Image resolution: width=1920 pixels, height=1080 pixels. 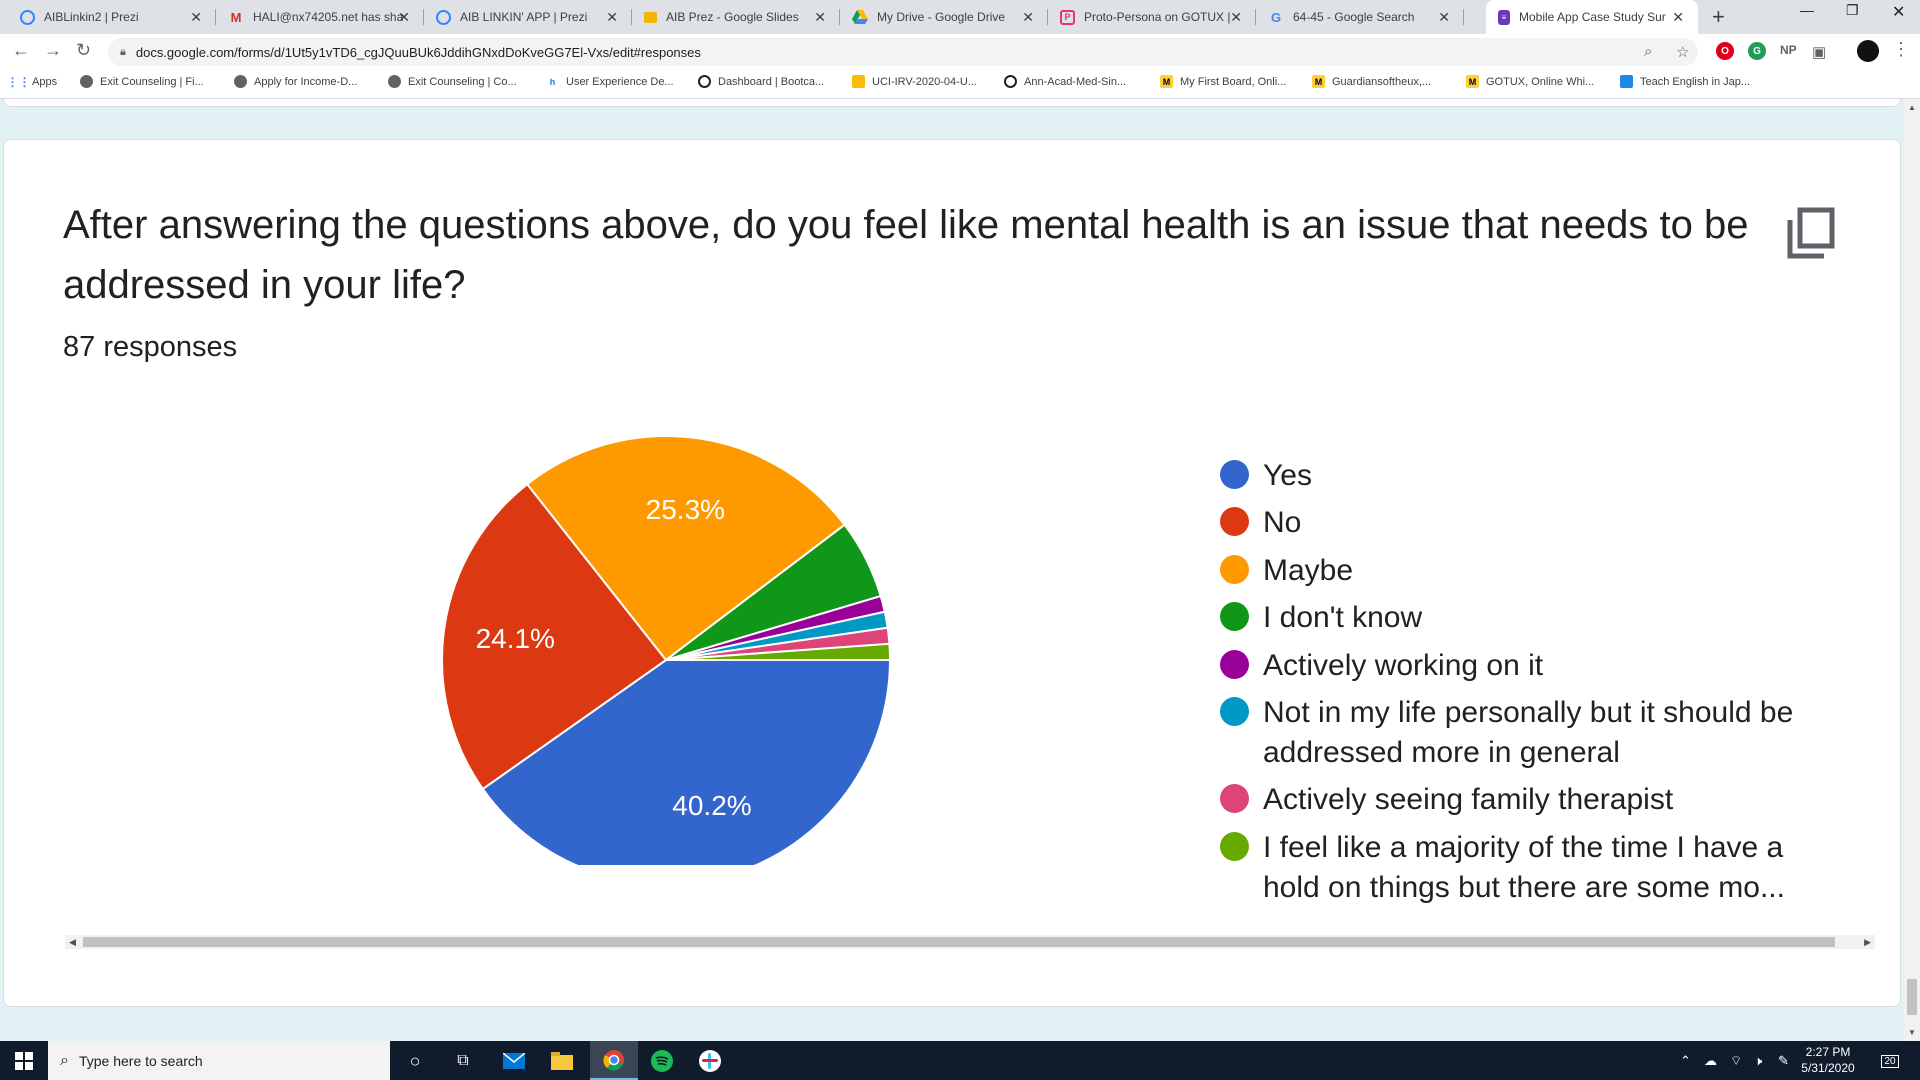 I want to click on bookmark-apps: ⋮⋮ Apps, so click(x=32, y=82).